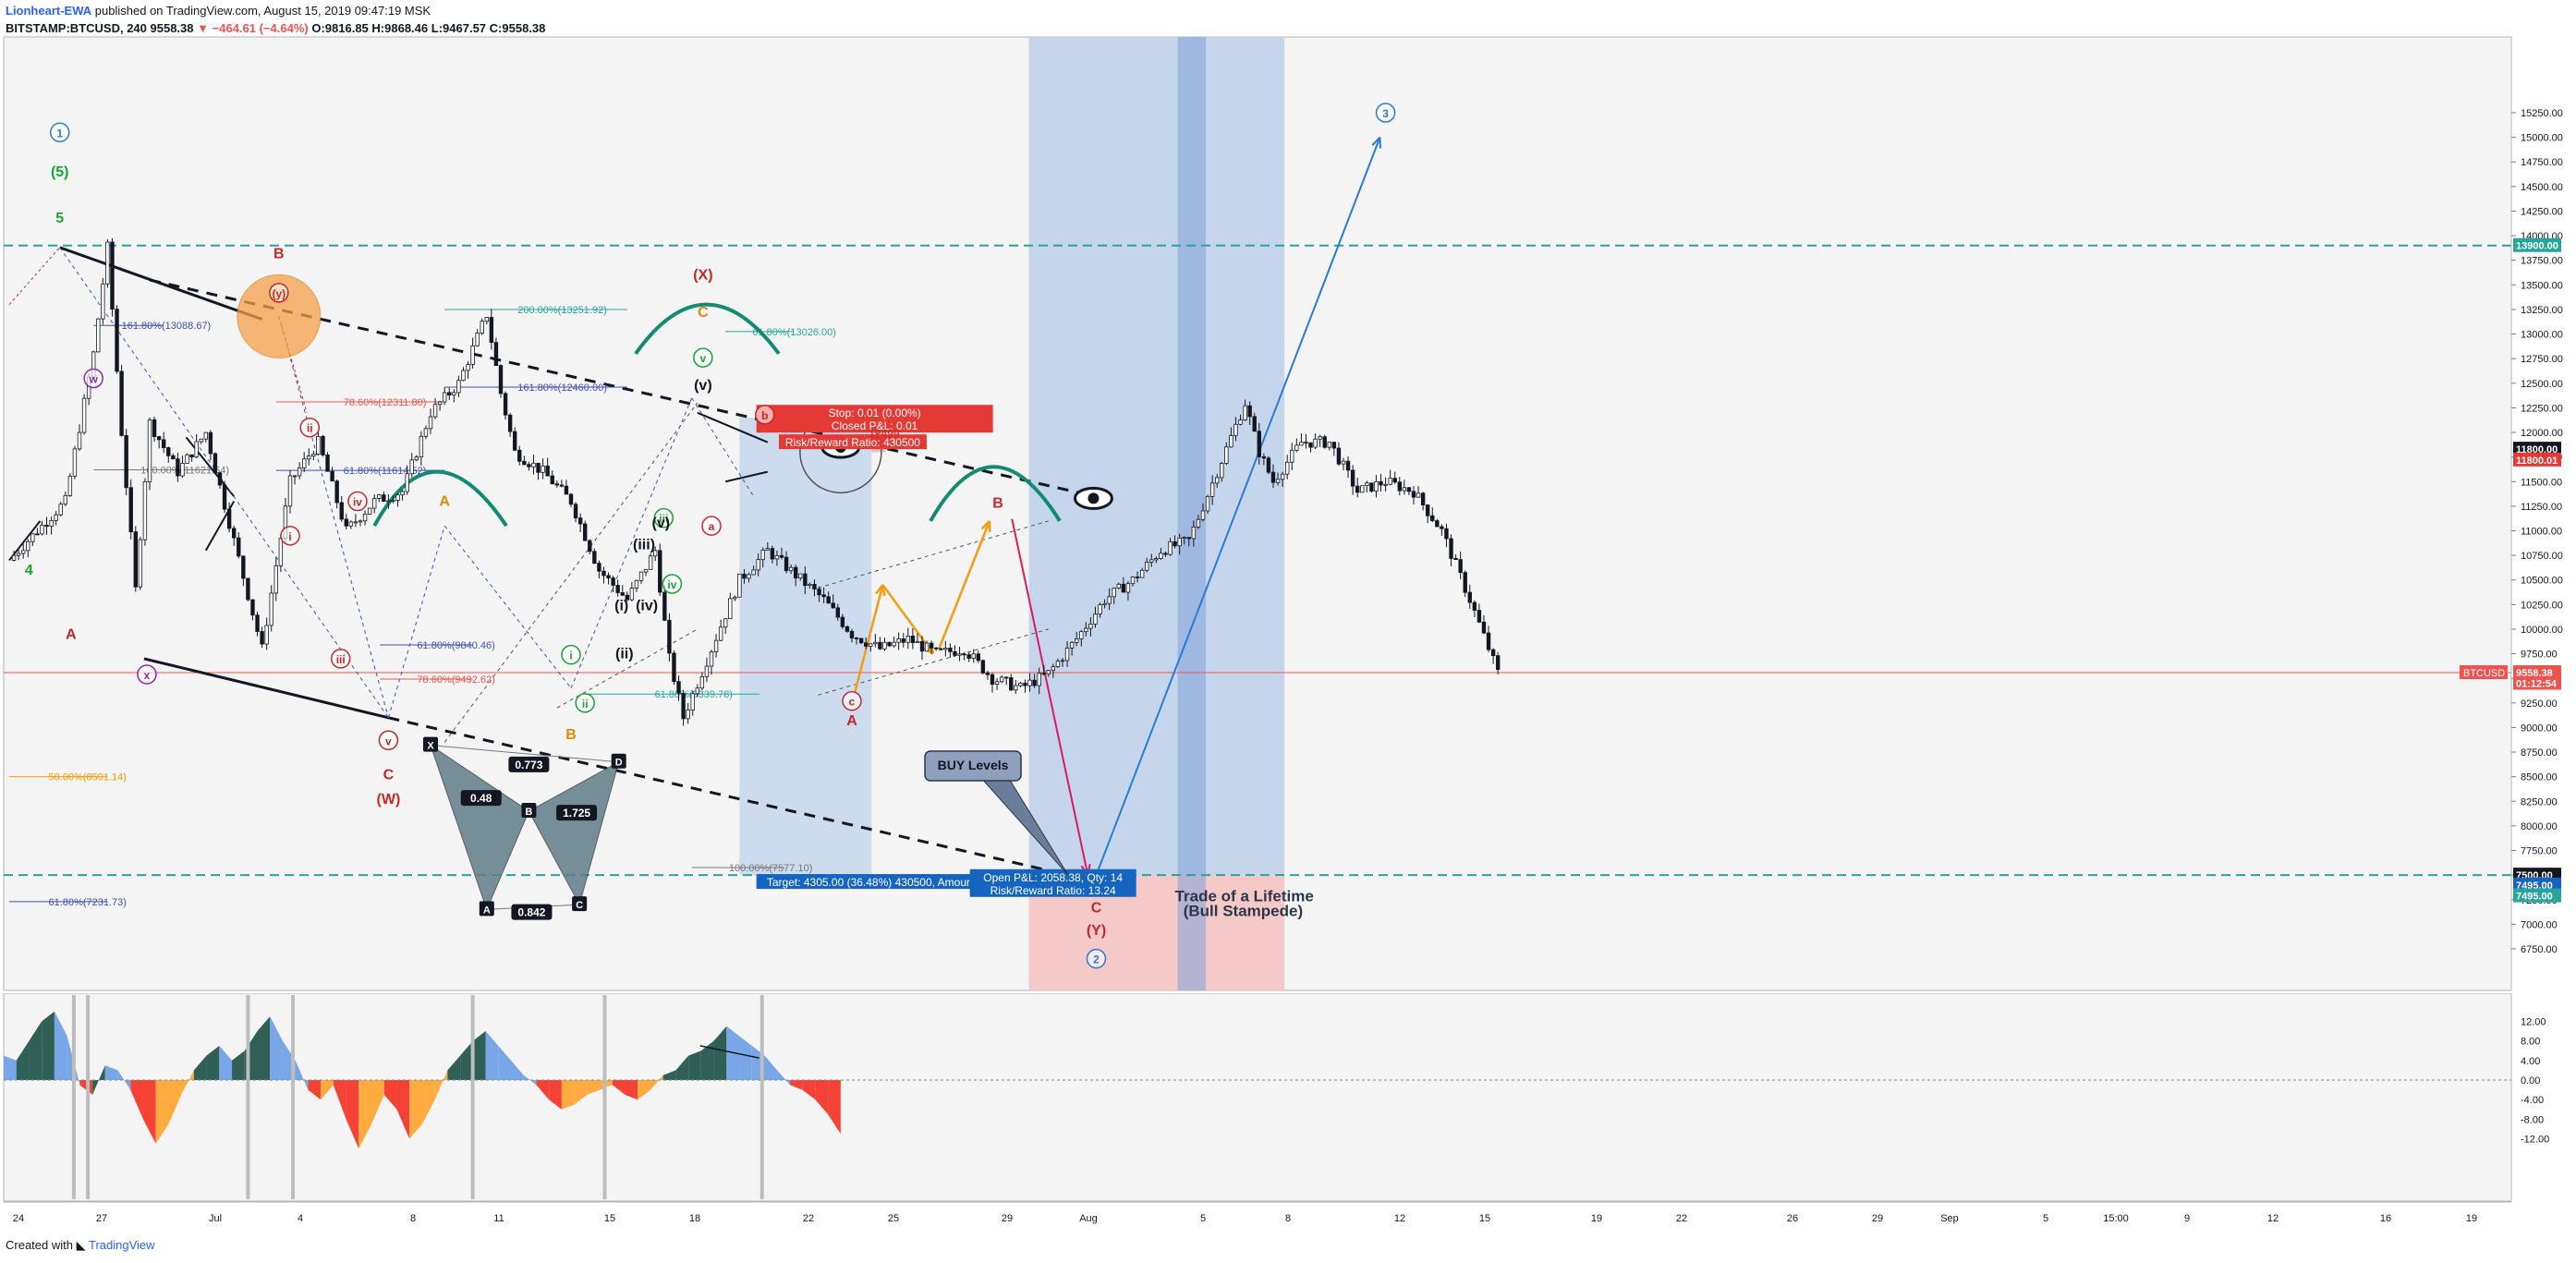 The width and height of the screenshot is (2576, 1263). Describe the element at coordinates (1399, 1218) in the screenshot. I see `time-tick-label: 12` at that location.